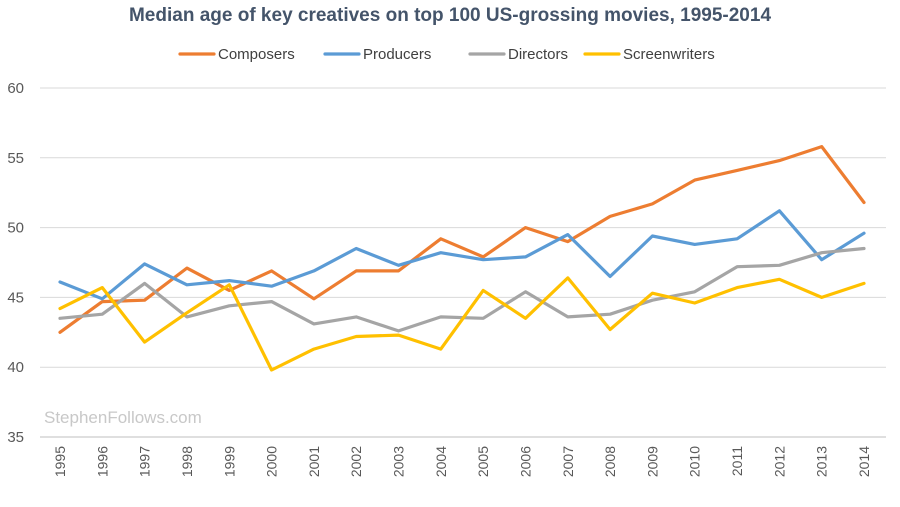  What do you see at coordinates (272, 461) in the screenshot?
I see `x-tick-label: 2000` at bounding box center [272, 461].